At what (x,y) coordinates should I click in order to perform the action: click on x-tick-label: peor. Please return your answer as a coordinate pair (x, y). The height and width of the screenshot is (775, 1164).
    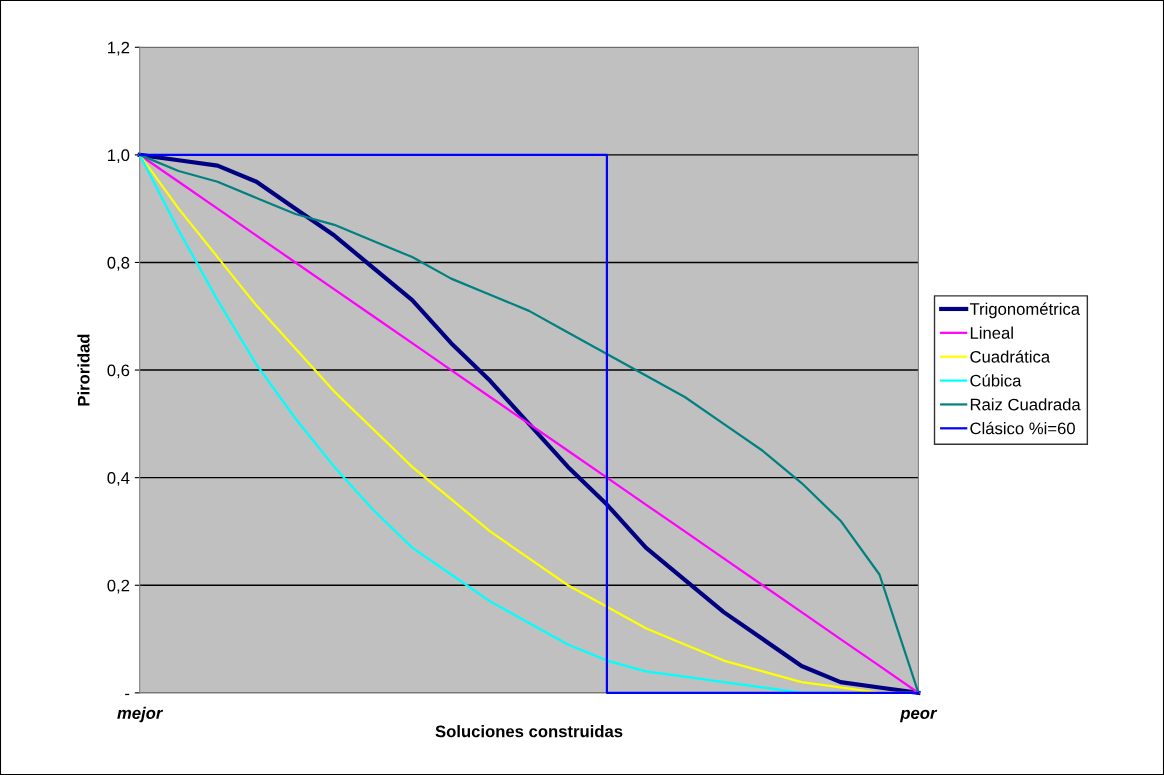
    Looking at the image, I should click on (918, 716).